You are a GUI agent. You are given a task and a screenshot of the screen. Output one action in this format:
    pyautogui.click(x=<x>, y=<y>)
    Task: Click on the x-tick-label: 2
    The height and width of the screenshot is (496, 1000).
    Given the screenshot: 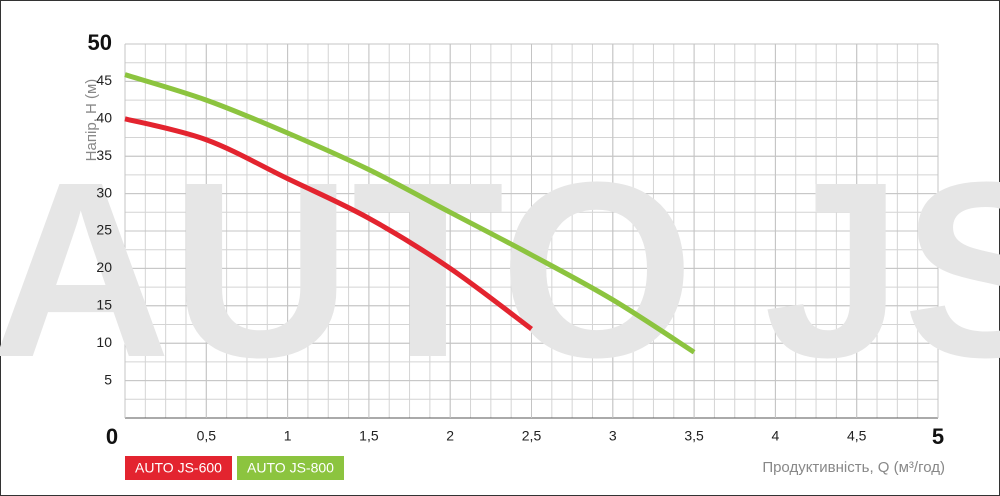 What is the action you would take?
    pyautogui.click(x=450, y=436)
    